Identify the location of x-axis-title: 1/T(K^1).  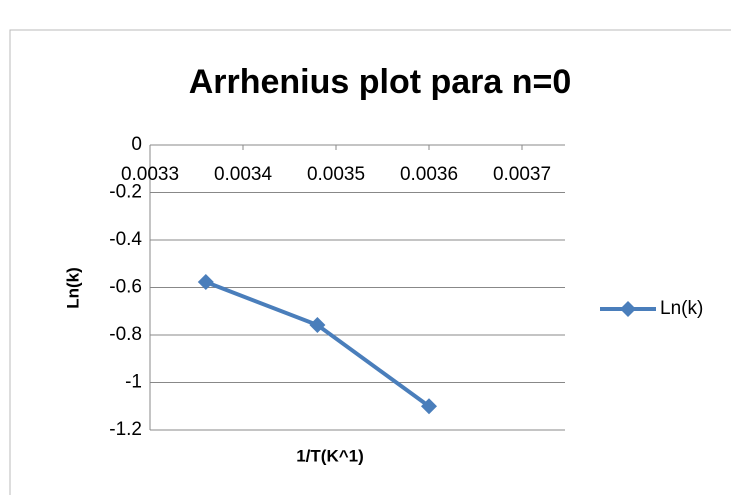
(330, 455).